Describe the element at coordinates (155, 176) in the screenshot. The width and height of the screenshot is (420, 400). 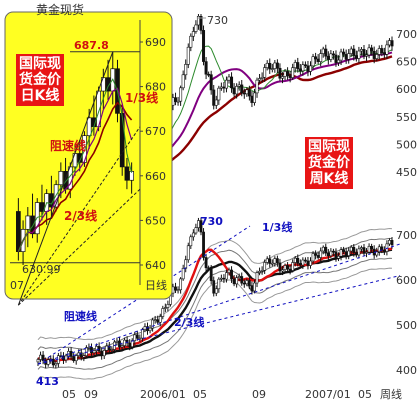
I see `daily-y-tick-label: 660` at that location.